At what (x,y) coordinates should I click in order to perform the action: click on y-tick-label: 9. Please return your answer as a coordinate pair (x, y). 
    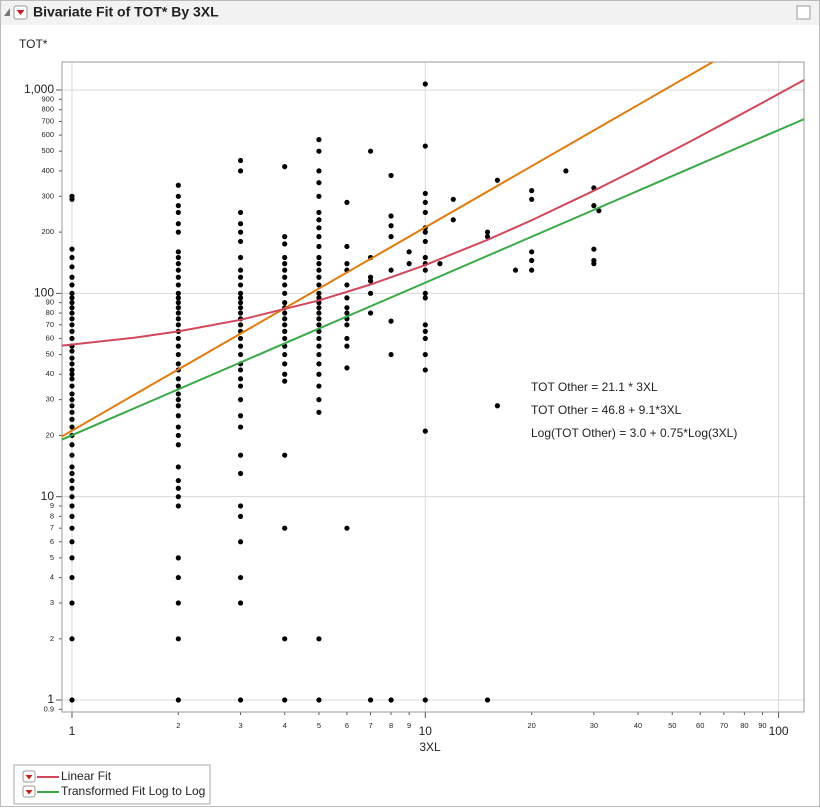
    Looking at the image, I should click on (52, 505).